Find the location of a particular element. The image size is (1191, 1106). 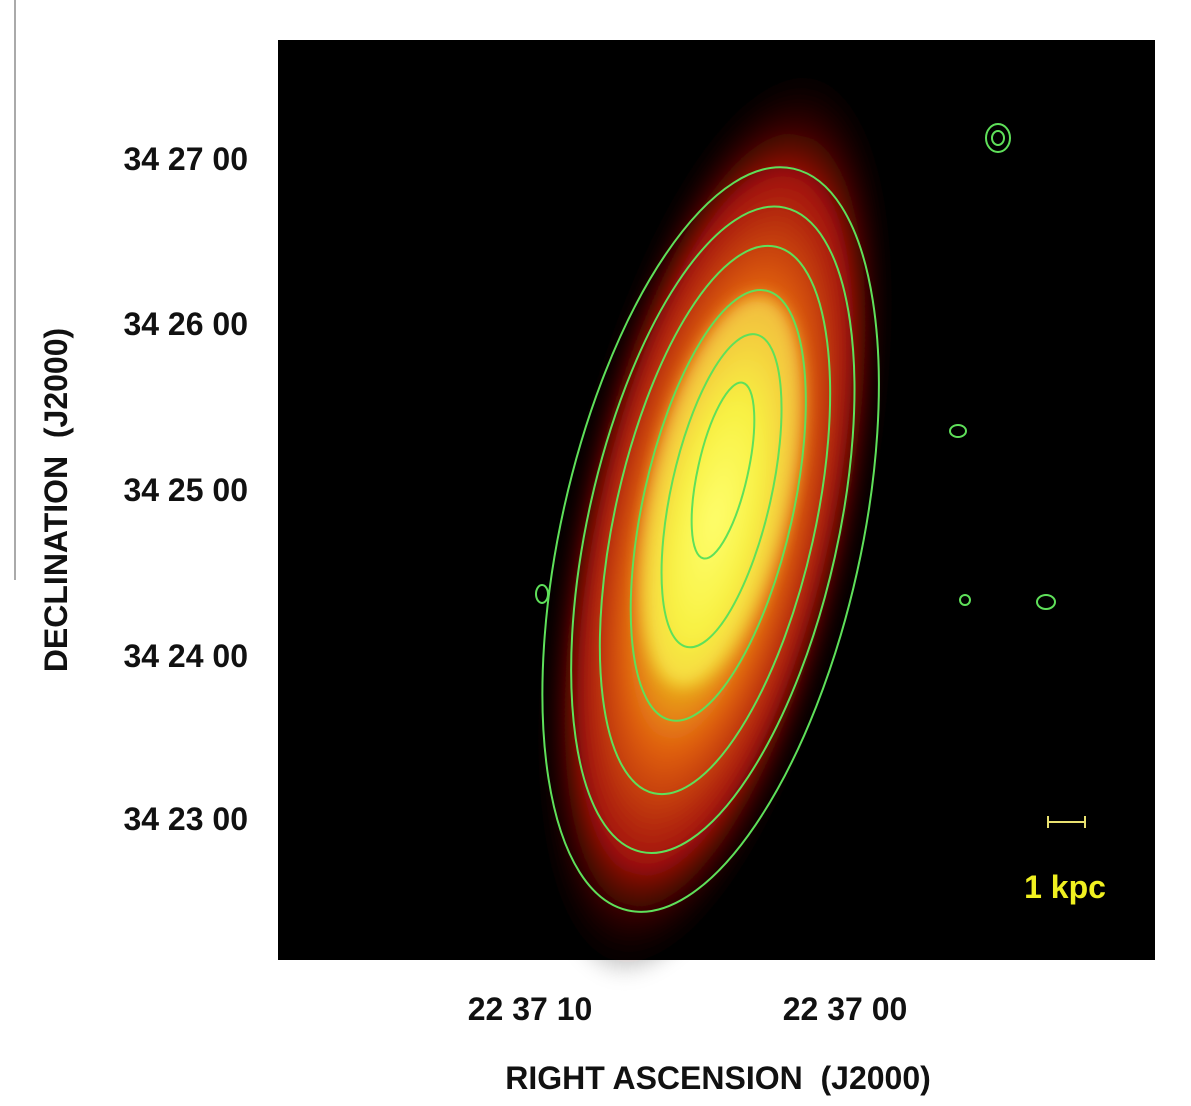

y-tick-label: 34 25 00 is located at coordinates (185, 490).